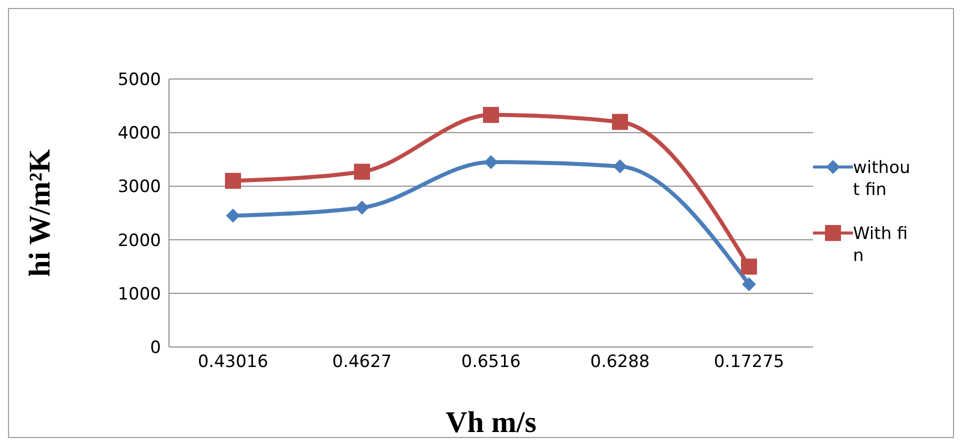 Image resolution: width=964 pixels, height=448 pixels. I want to click on x-tick-label: 0.6516, so click(491, 362).